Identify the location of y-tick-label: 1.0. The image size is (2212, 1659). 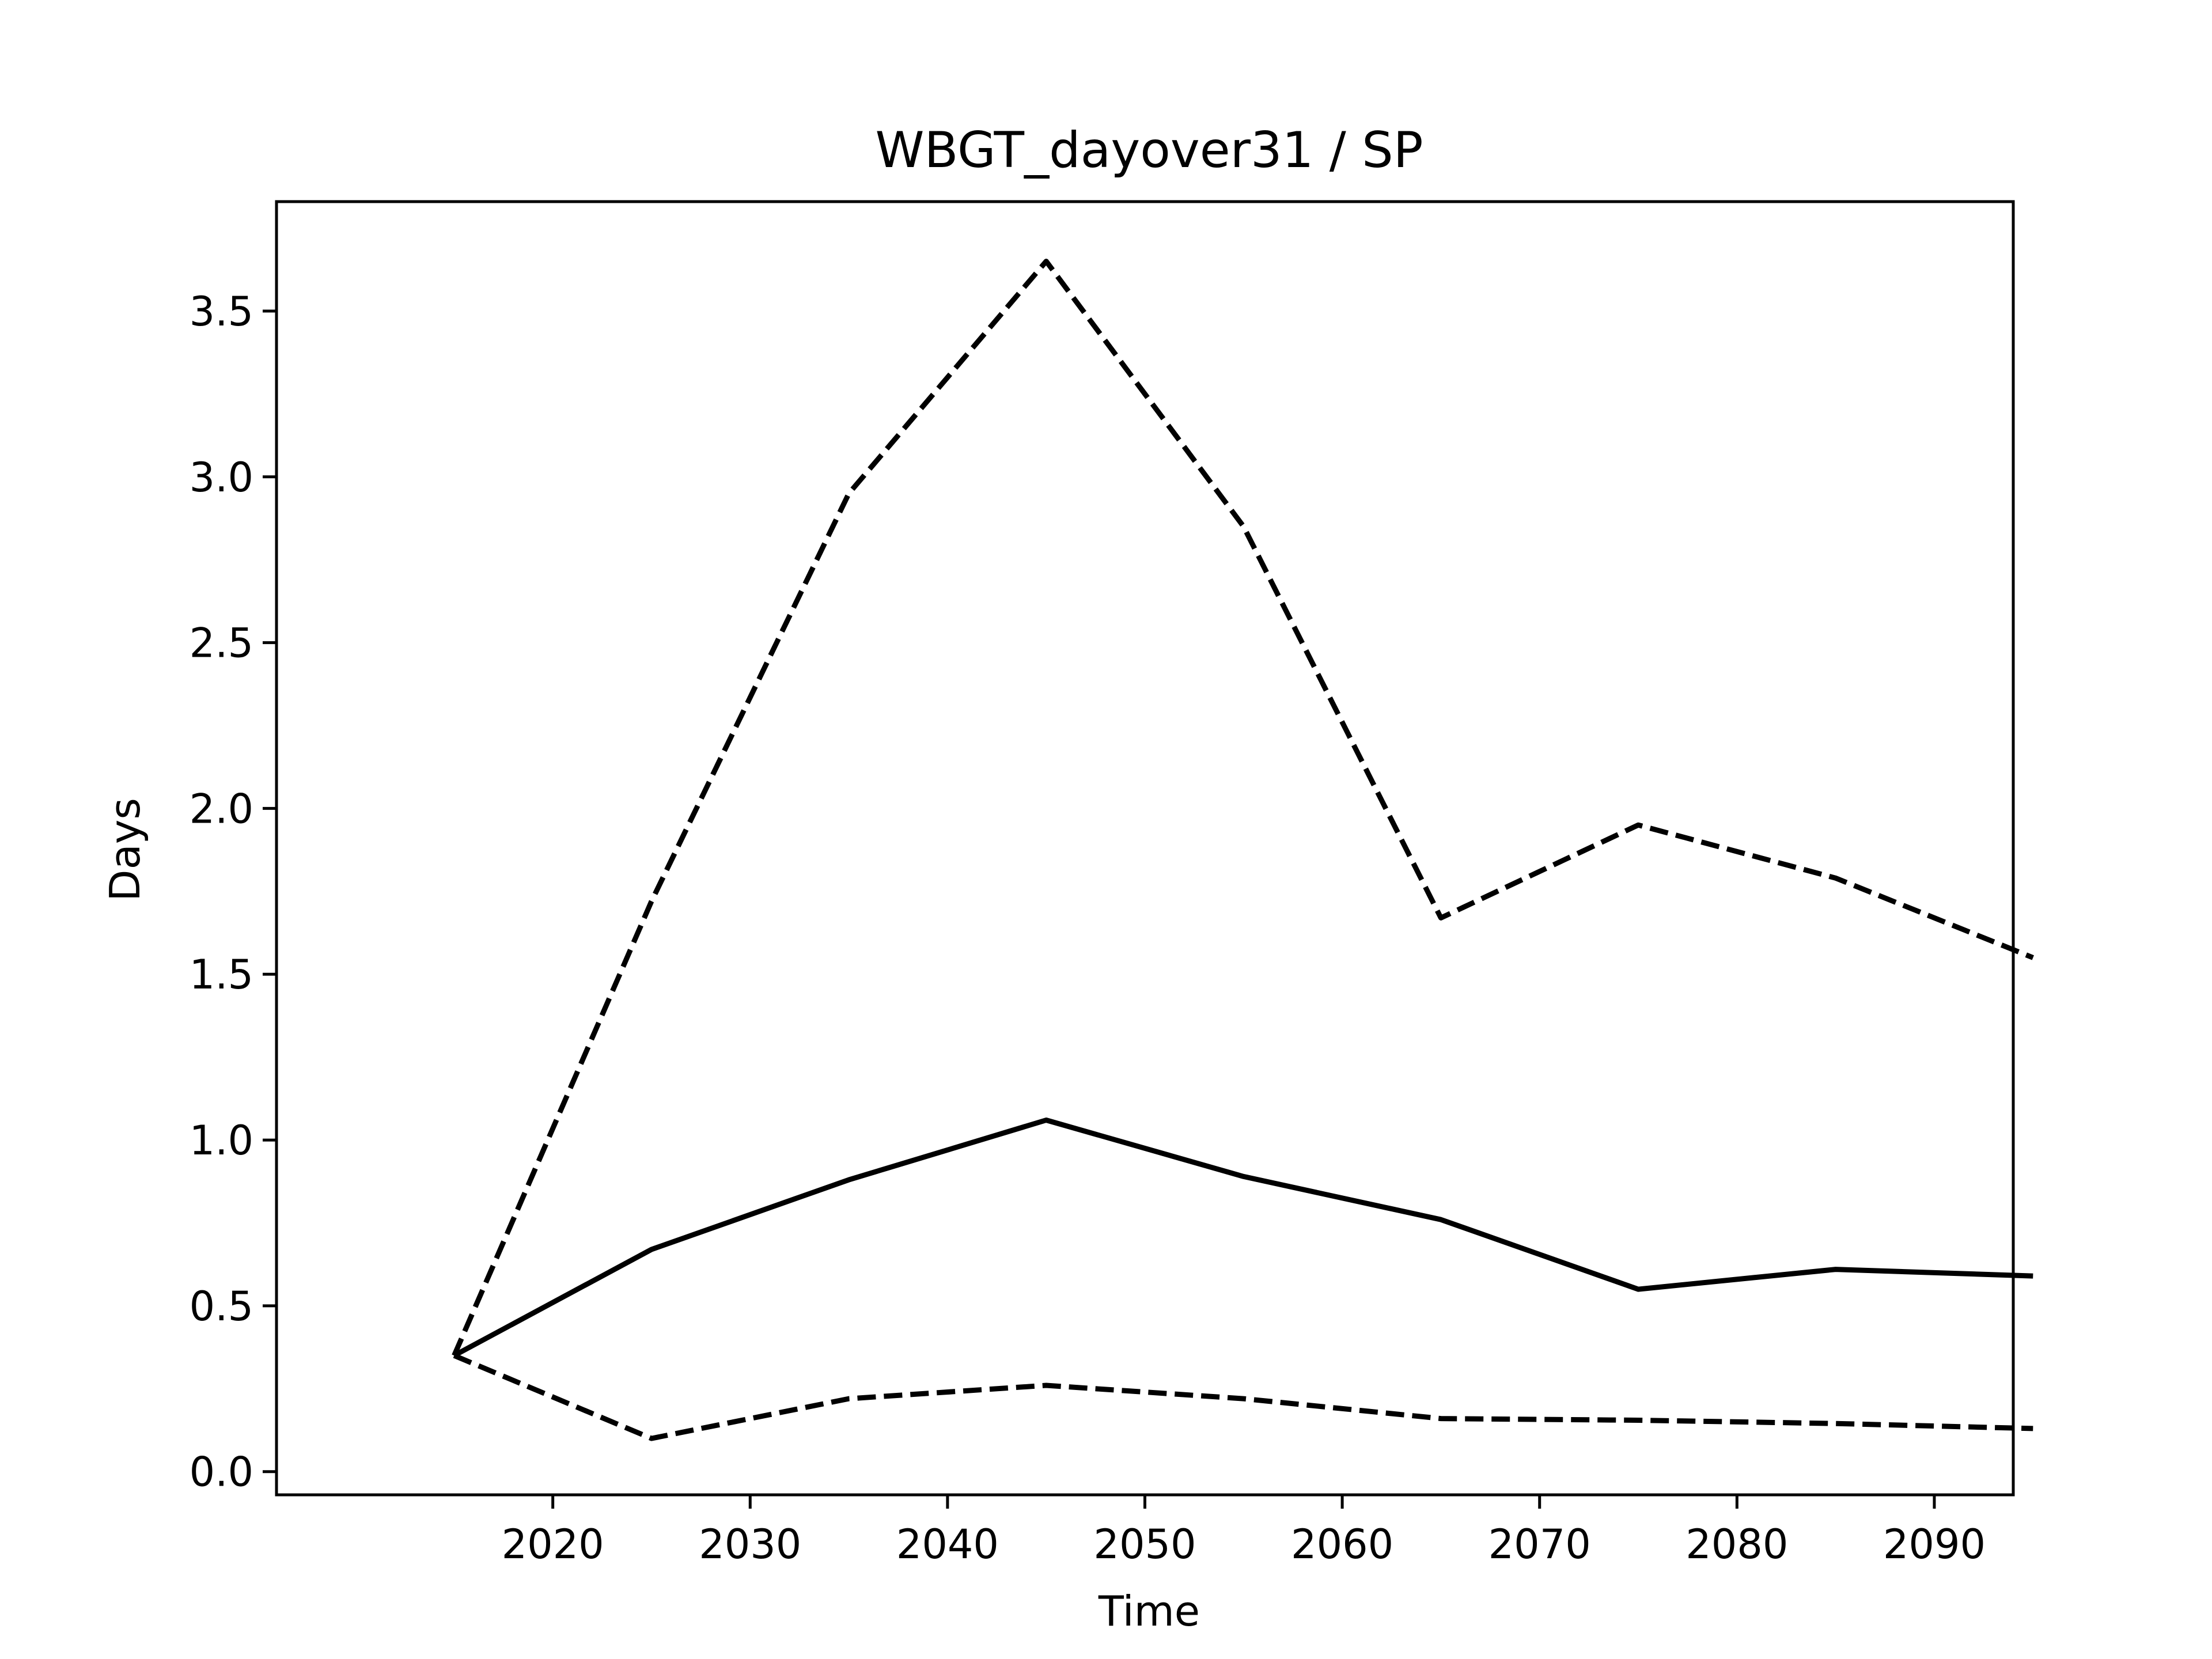
(221, 1140).